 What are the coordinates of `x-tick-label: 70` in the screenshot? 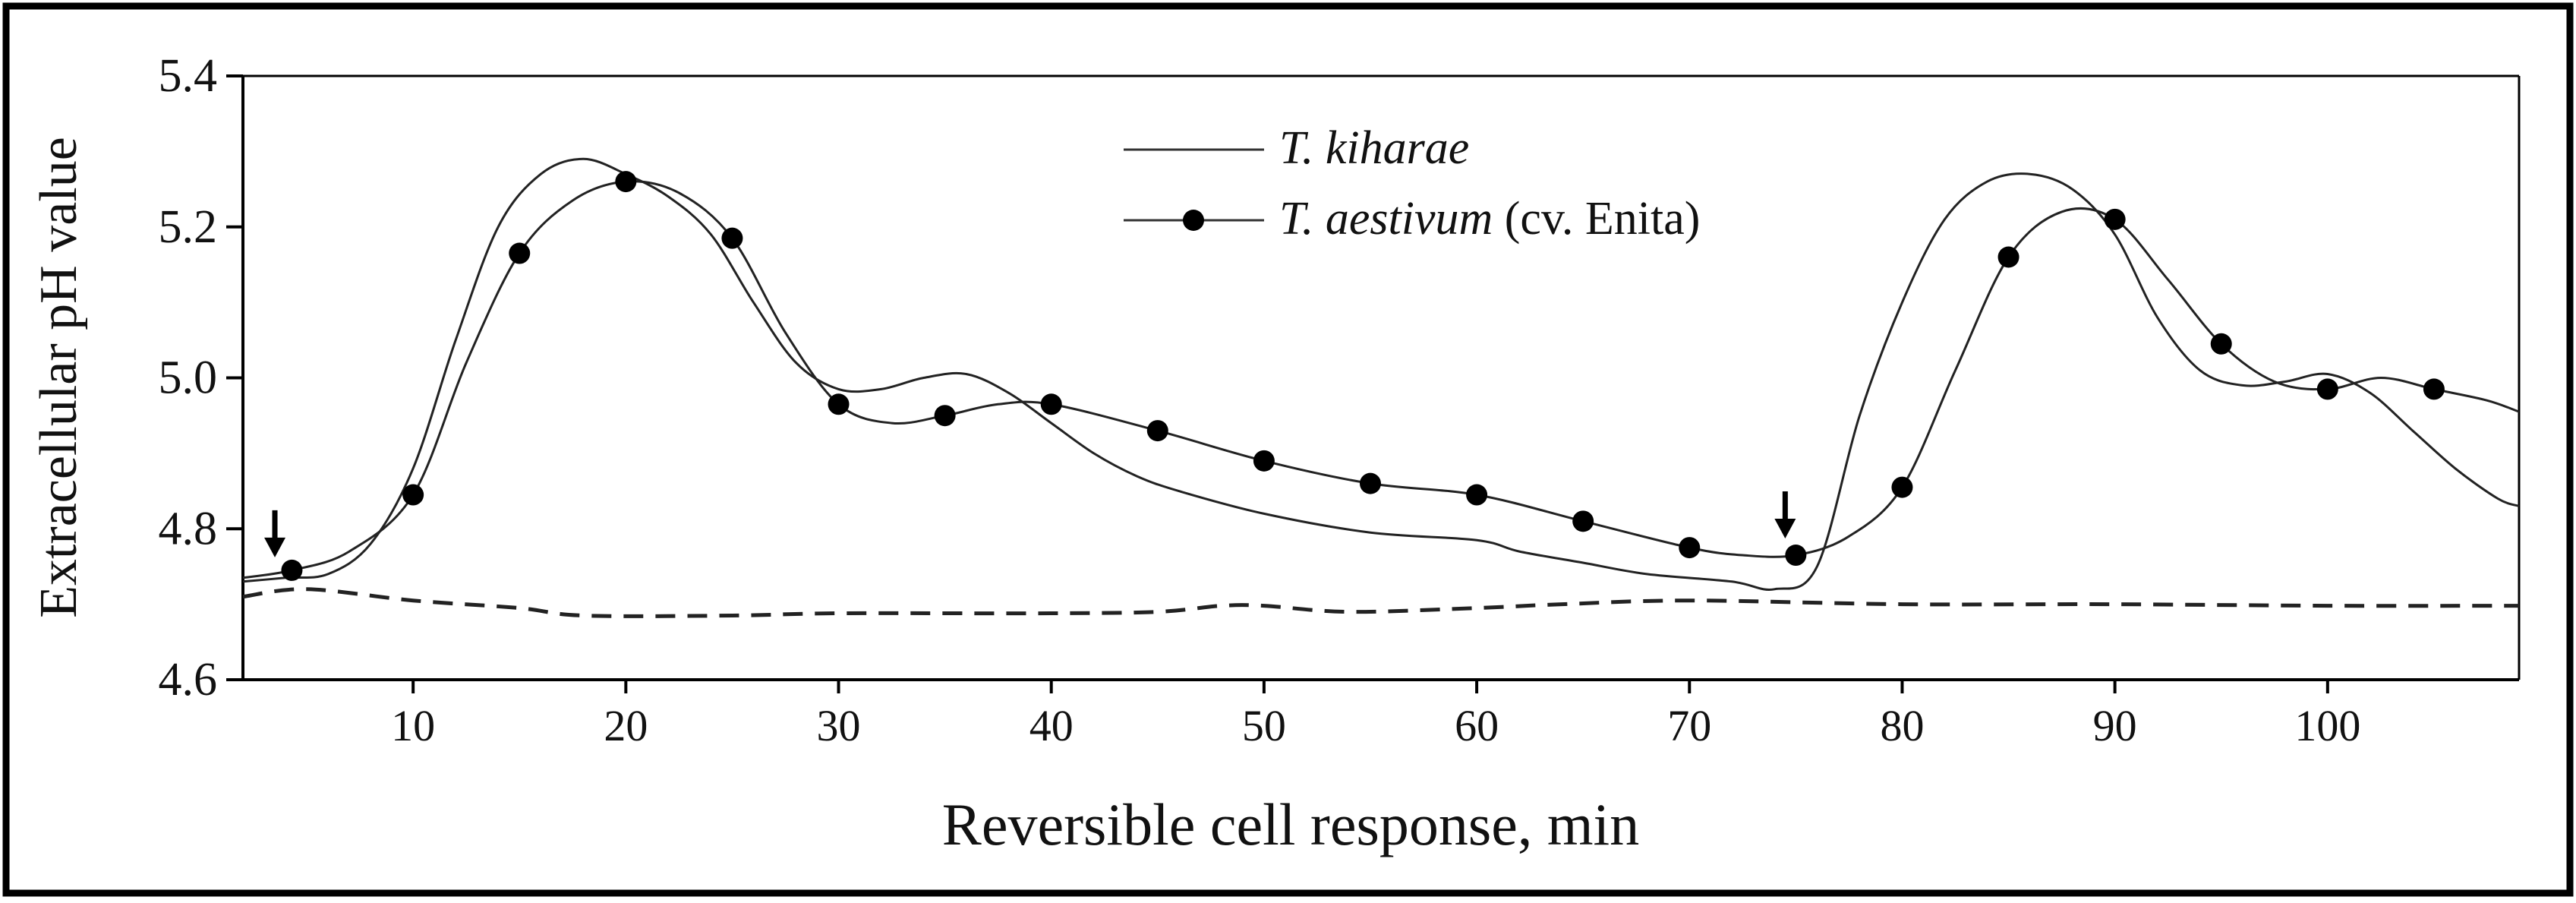 It's located at (1689, 725).